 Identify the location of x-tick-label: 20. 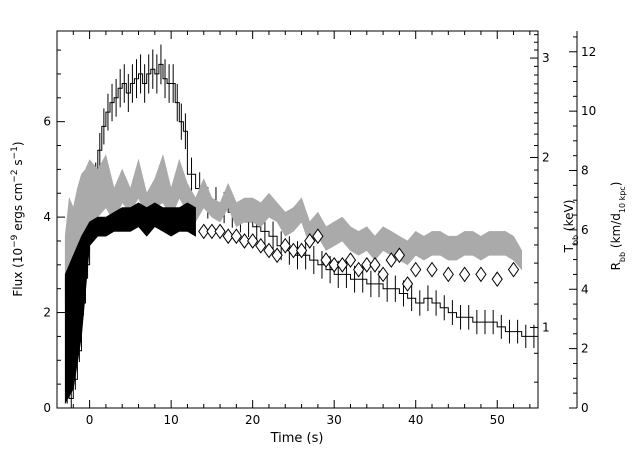
(252, 420).